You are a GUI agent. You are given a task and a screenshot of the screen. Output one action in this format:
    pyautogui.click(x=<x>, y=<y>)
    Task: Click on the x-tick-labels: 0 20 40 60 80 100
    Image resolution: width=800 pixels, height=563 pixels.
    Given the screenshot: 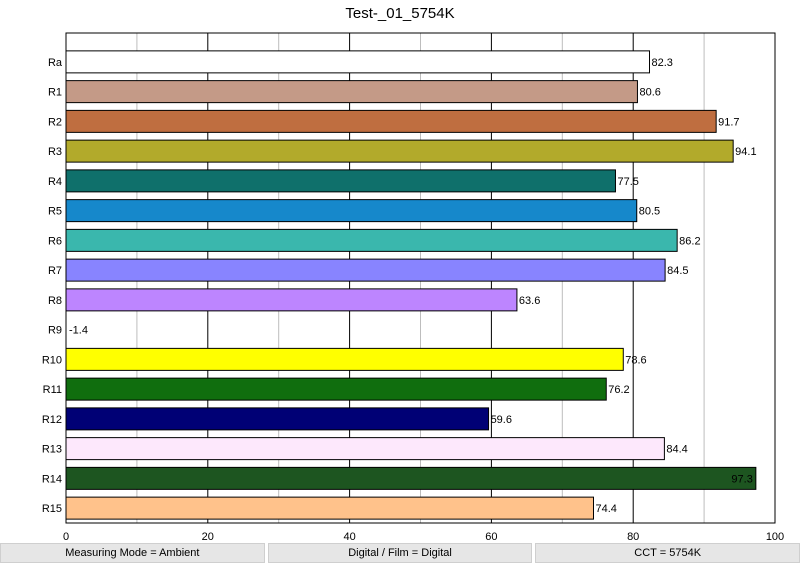 What is the action you would take?
    pyautogui.click(x=423, y=537)
    